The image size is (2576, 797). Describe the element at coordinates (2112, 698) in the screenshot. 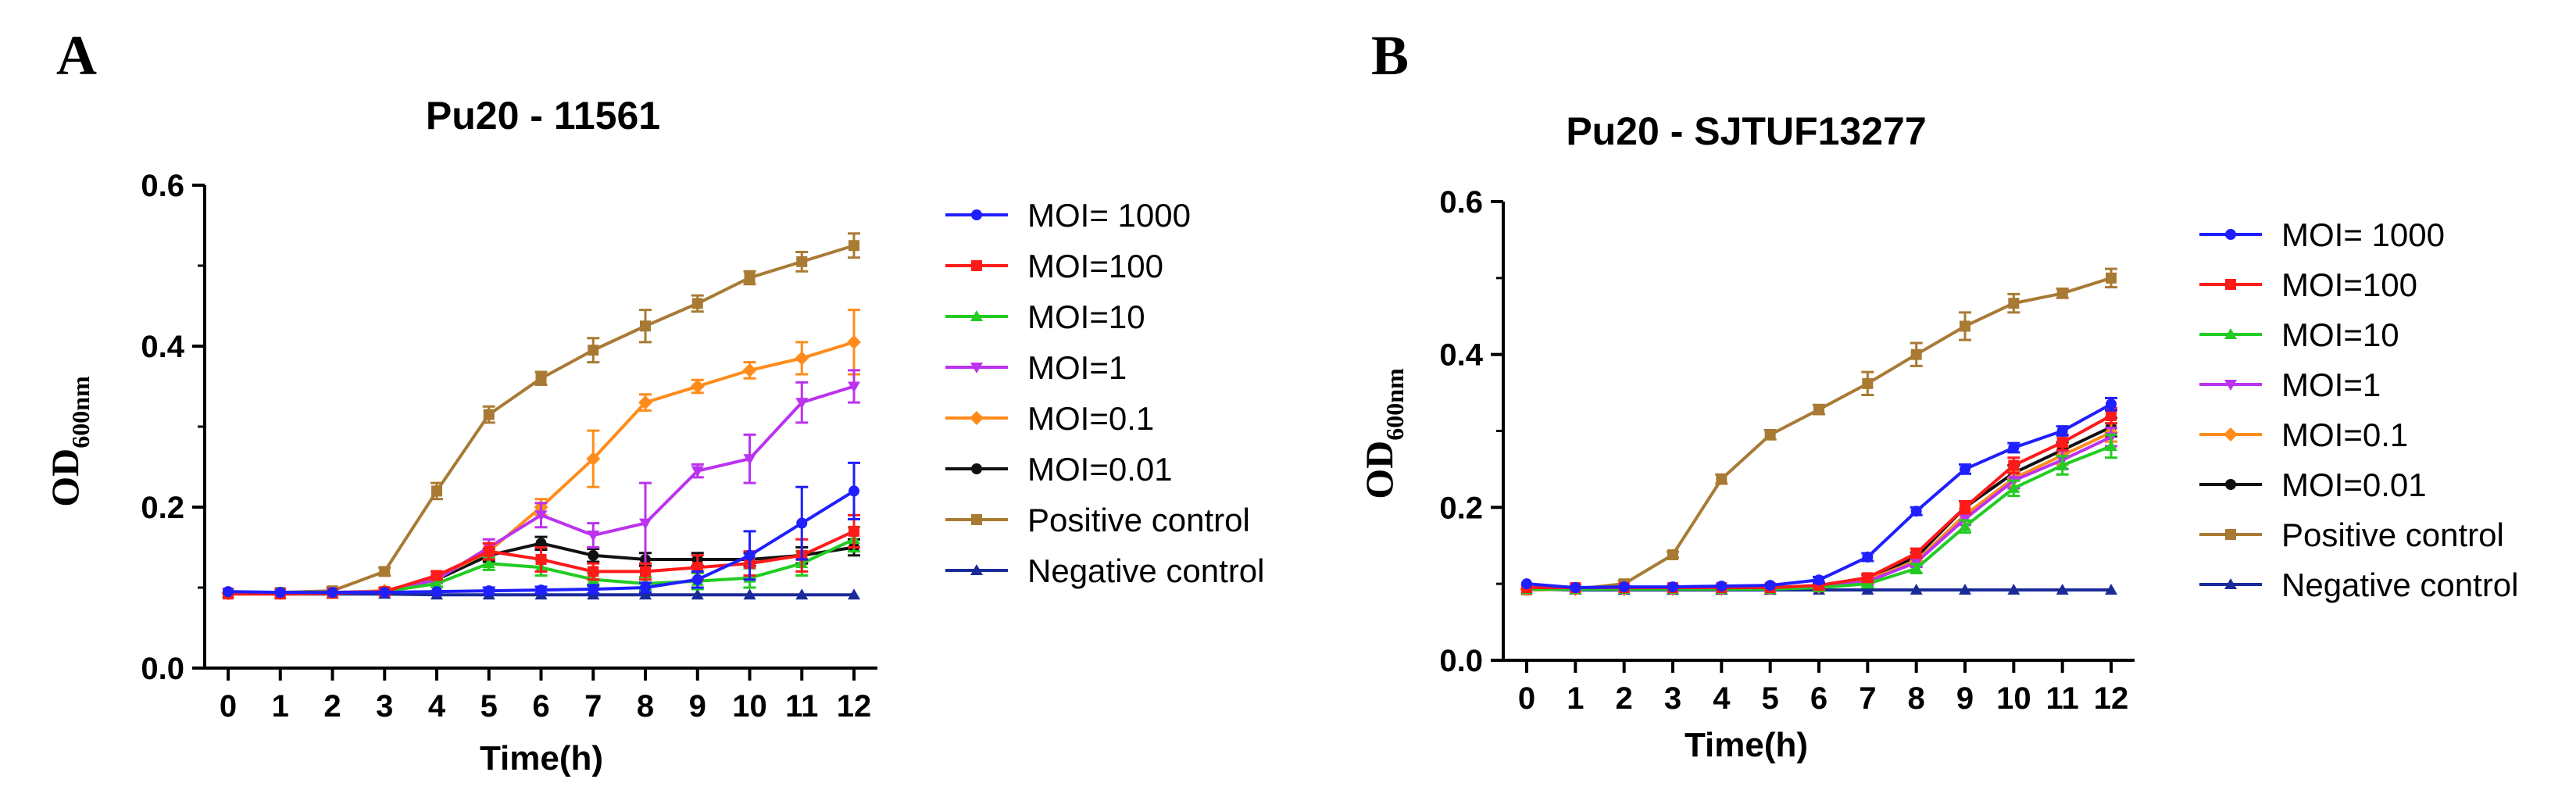

I see `x-tick-label-b: 12` at that location.